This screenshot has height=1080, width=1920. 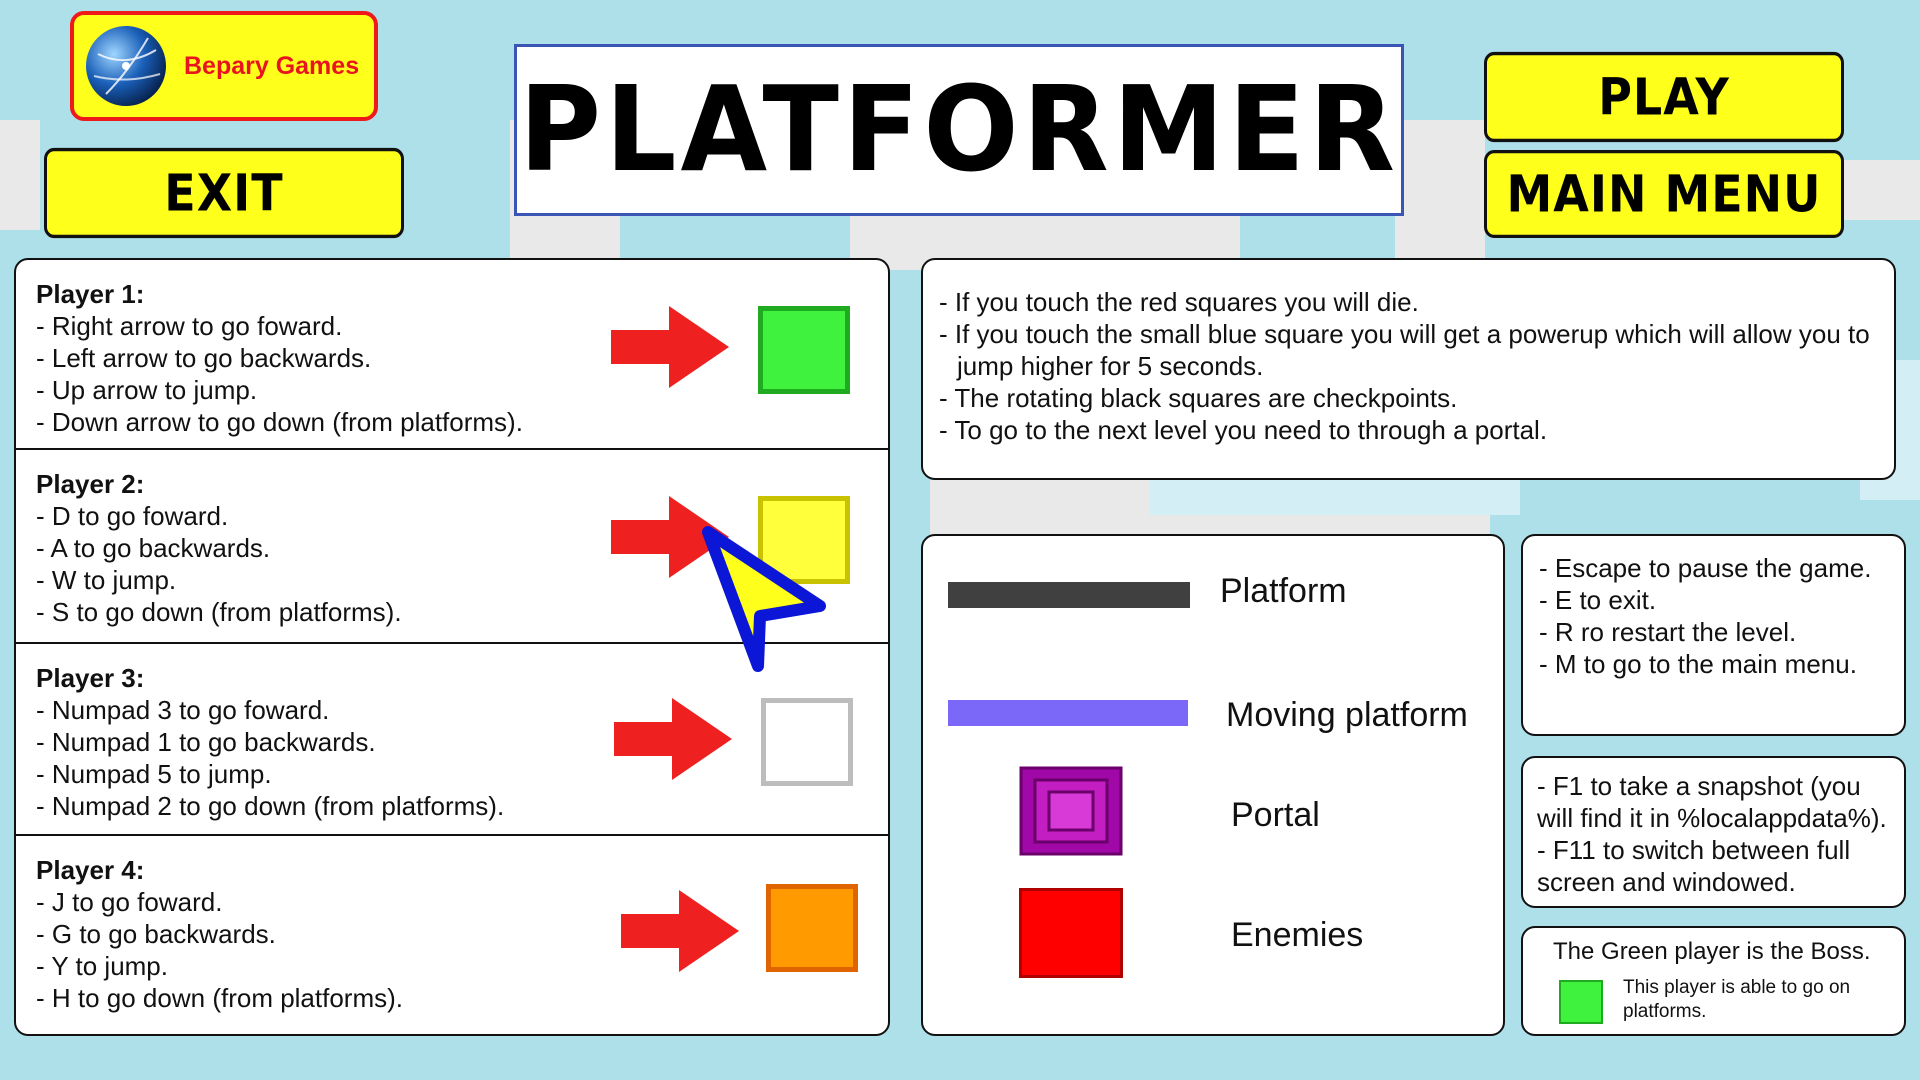 I want to click on game-title: PLATFORMER, so click(x=959, y=130).